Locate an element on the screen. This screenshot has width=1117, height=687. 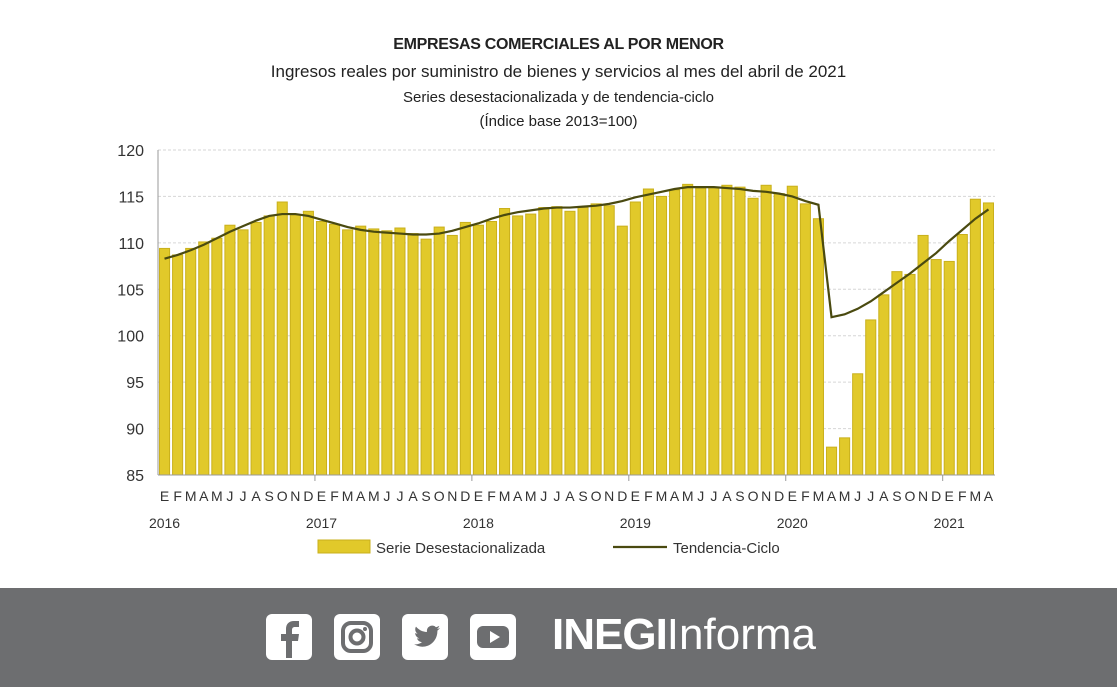
year-label: 2018 is located at coordinates (478, 523).